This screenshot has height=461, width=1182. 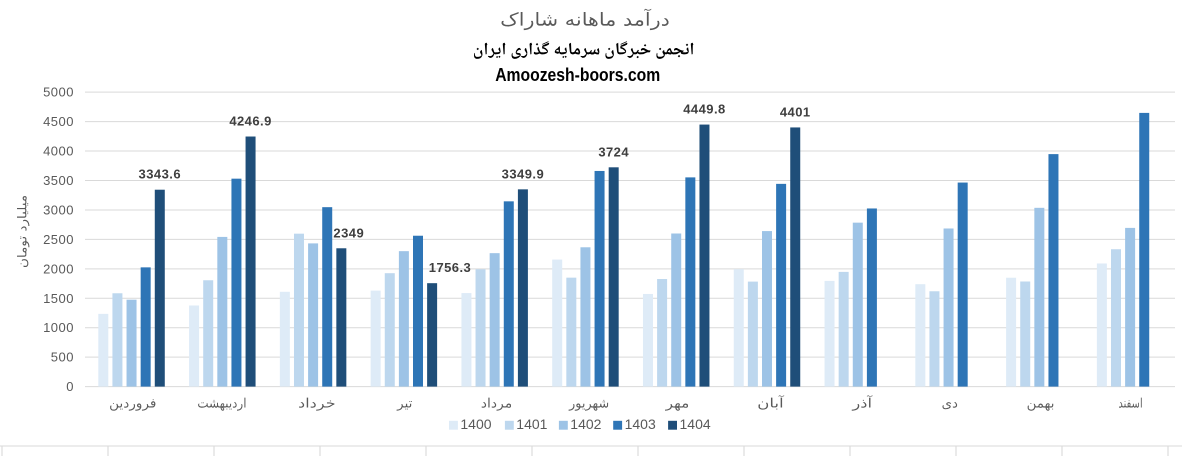 What do you see at coordinates (795, 111) in the screenshot?
I see `svg-text: 4401` at bounding box center [795, 111].